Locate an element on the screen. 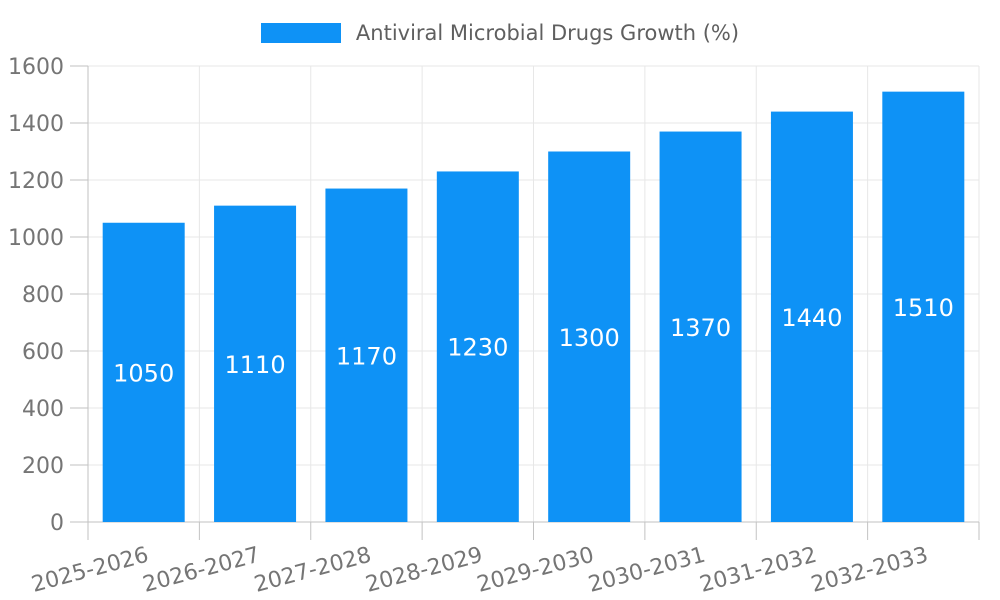 Image resolution: width=1000 pixels, height=600 pixels. y-axis-tick-label: 800 is located at coordinates (43, 295).